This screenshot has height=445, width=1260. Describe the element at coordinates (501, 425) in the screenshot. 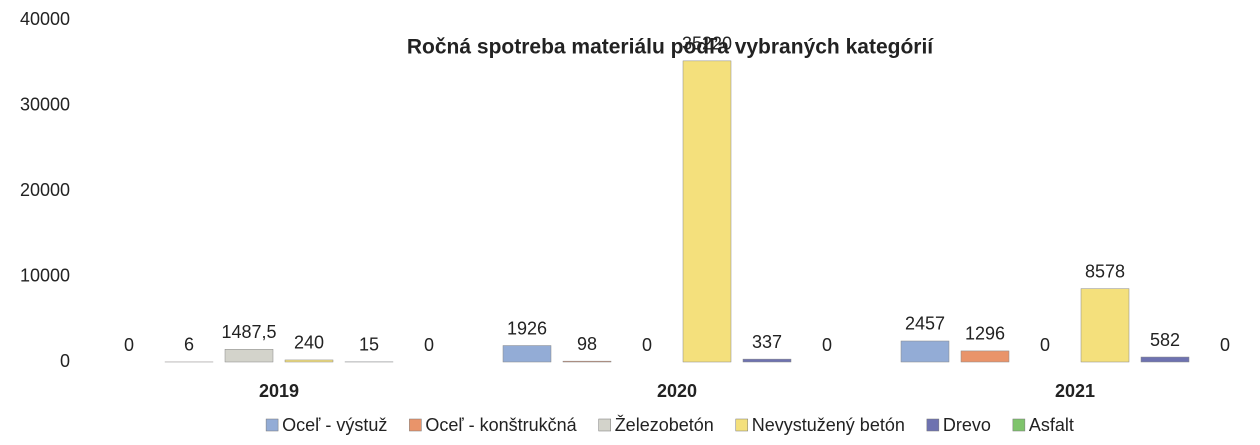

I see `legend-label: Oceľ - konštrukčná` at that location.